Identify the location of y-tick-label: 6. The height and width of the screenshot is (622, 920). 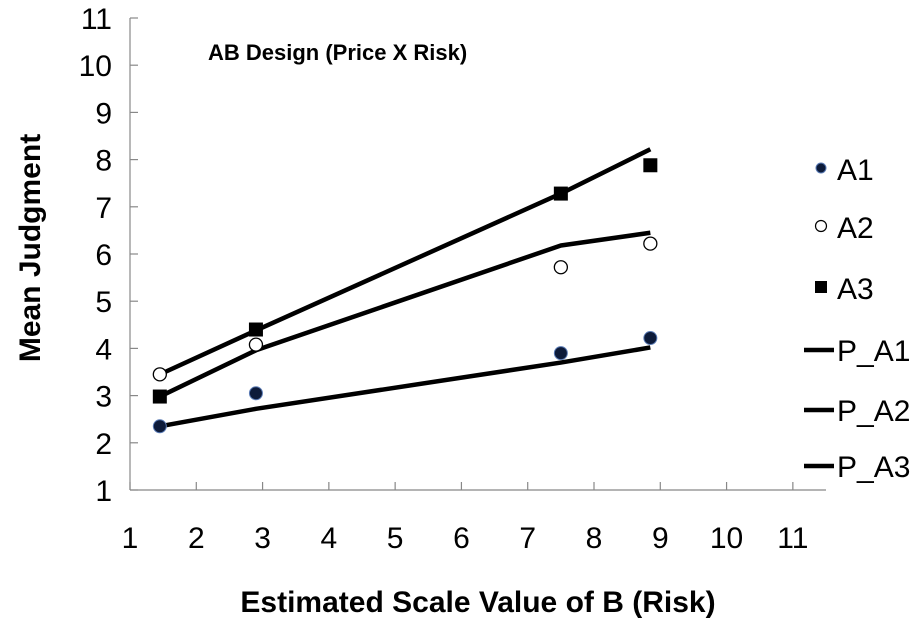
(103, 255).